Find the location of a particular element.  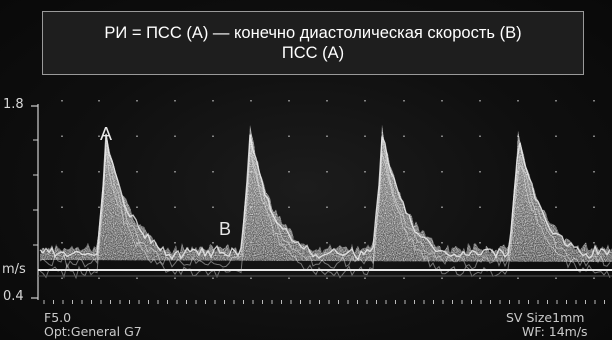

scale-unit-label: m/s is located at coordinates (14, 269).